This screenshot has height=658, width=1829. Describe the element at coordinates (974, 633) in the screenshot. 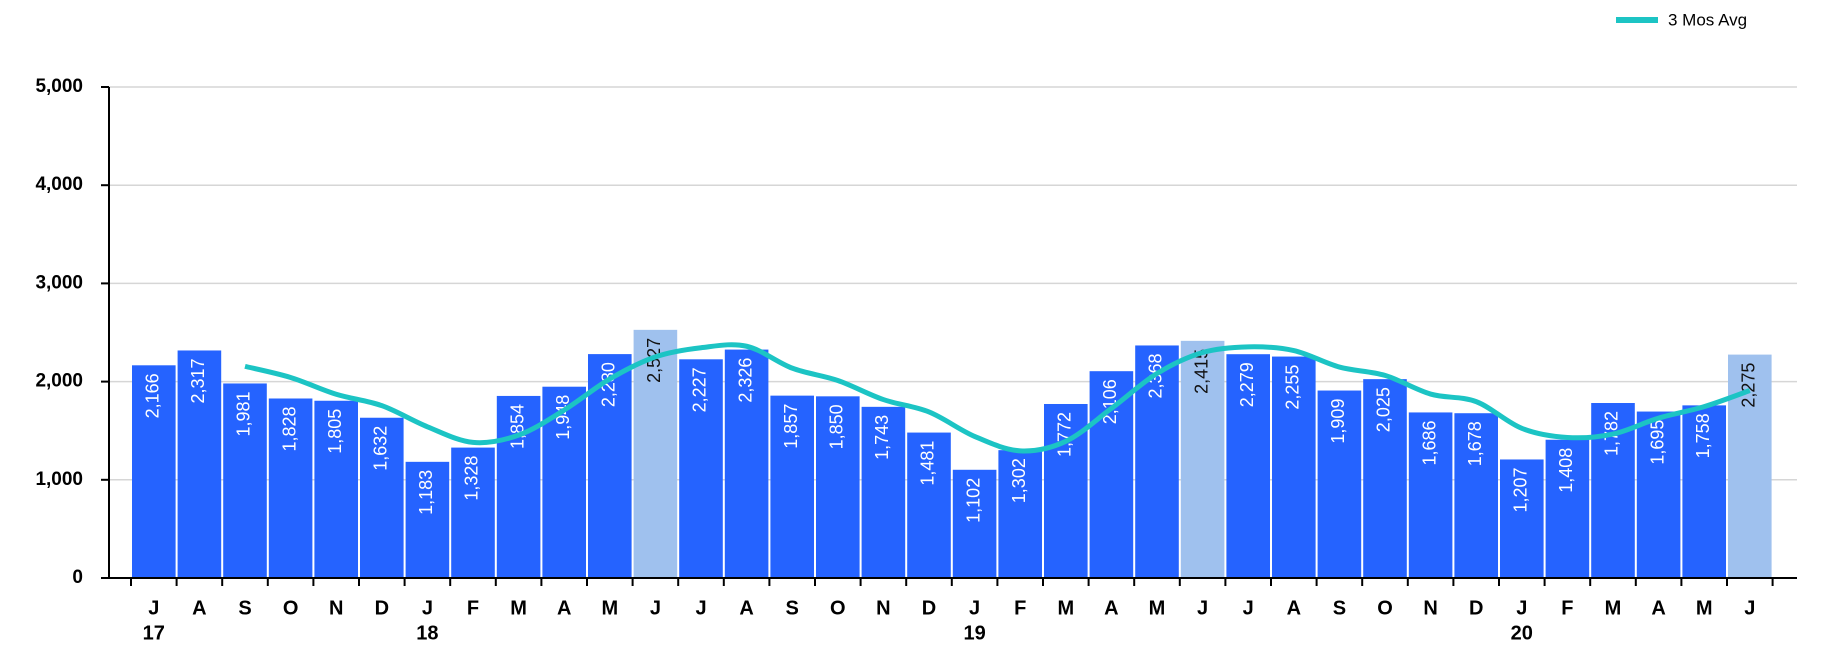

I see `year-label: 19` at that location.